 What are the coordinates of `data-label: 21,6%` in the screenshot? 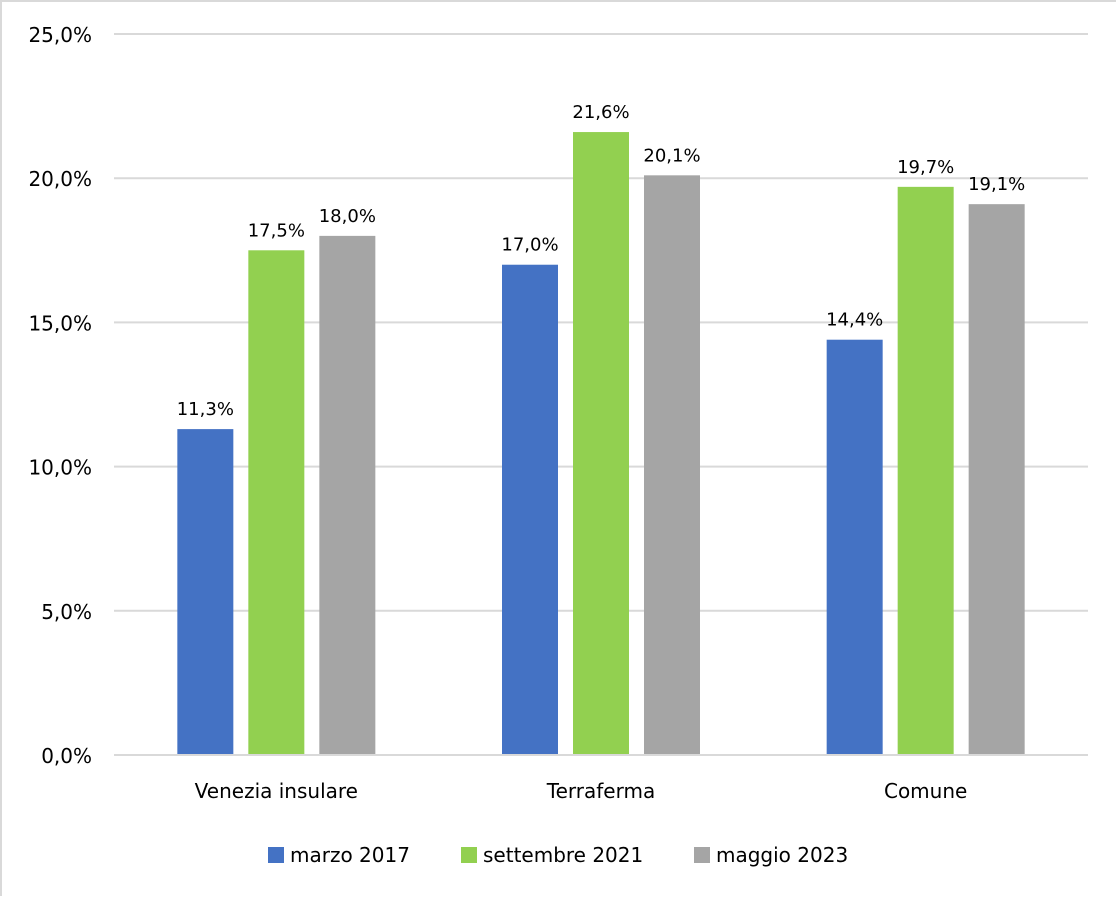 It's located at (600, 112).